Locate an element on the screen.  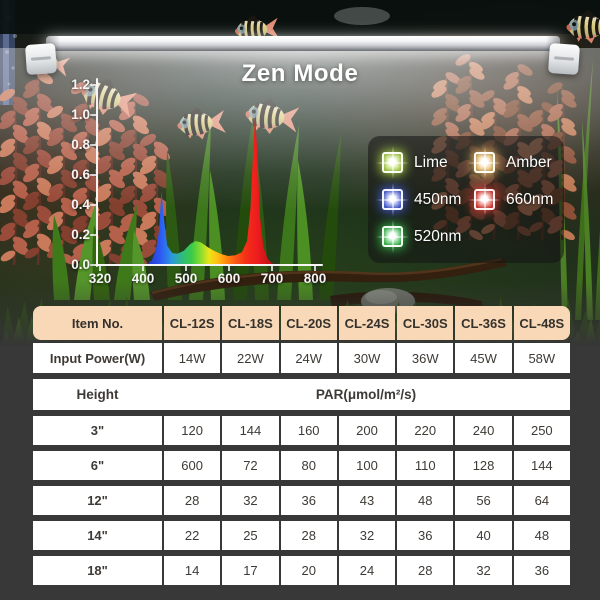
height-par-row: Height PAR(μmol/m²/s) is located at coordinates (301, 394).